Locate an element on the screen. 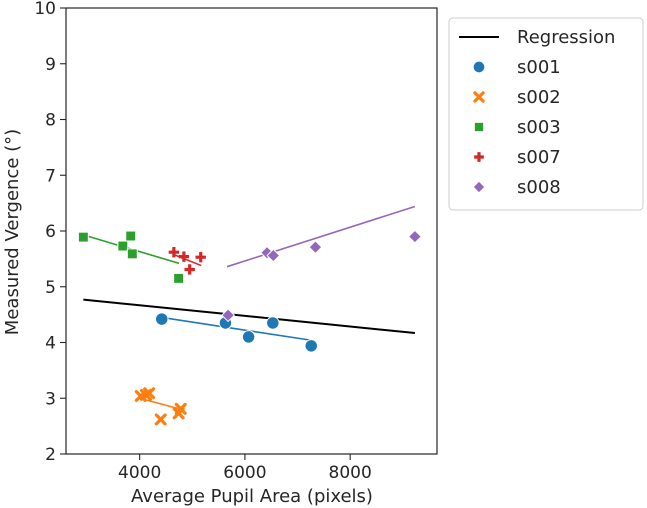  legend-s003-marker is located at coordinates (479, 127).